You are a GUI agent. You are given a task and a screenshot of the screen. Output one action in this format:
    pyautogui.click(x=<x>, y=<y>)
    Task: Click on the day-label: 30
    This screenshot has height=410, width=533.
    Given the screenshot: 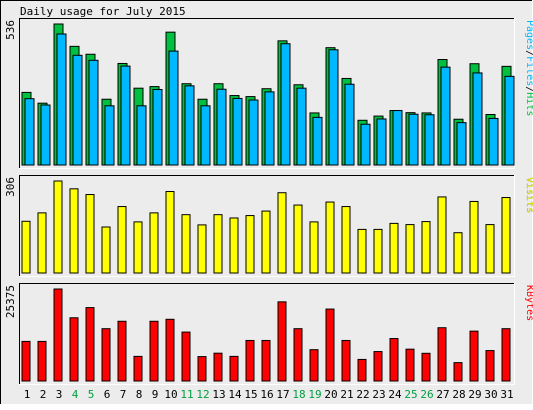 What is the action you would take?
    pyautogui.click(x=490, y=394)
    